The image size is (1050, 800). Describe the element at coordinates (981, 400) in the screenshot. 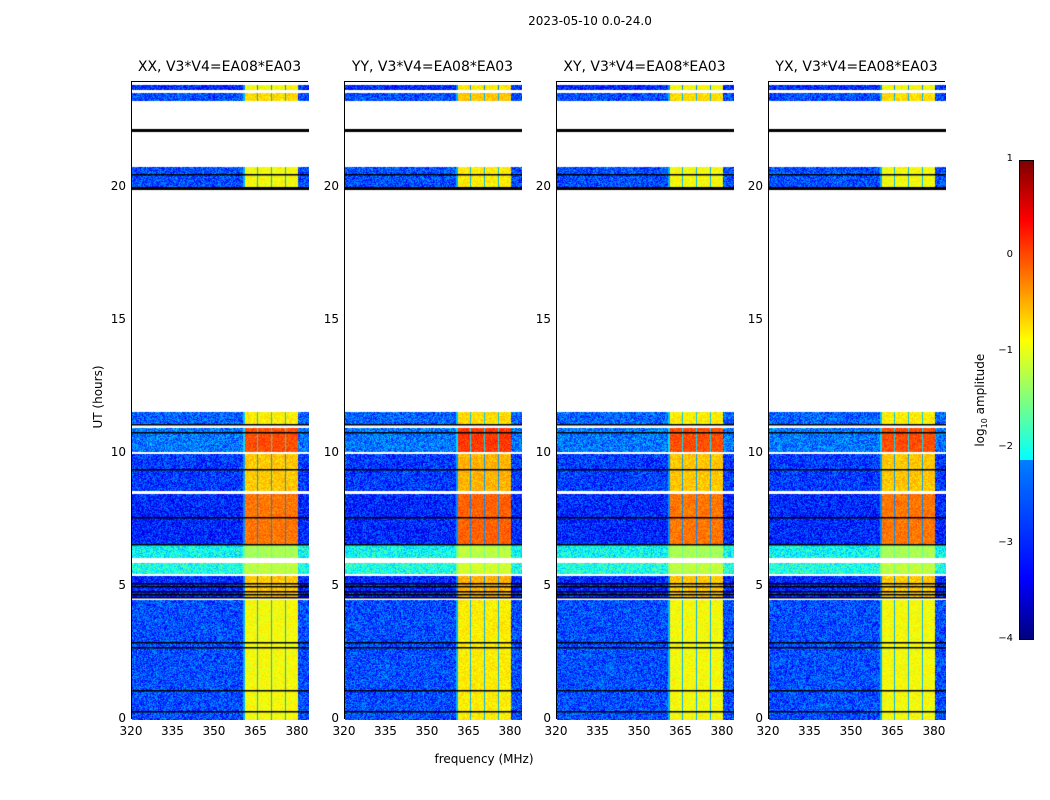

I see `colorbar-label: log10 amplitude` at that location.